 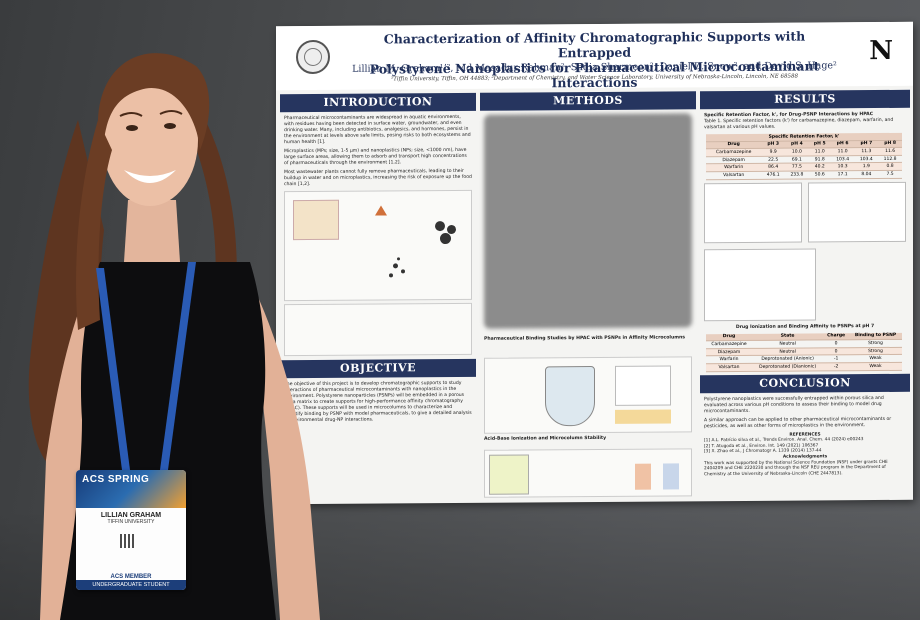 I want to click on table-cell: 233.8, so click(x=797, y=174).